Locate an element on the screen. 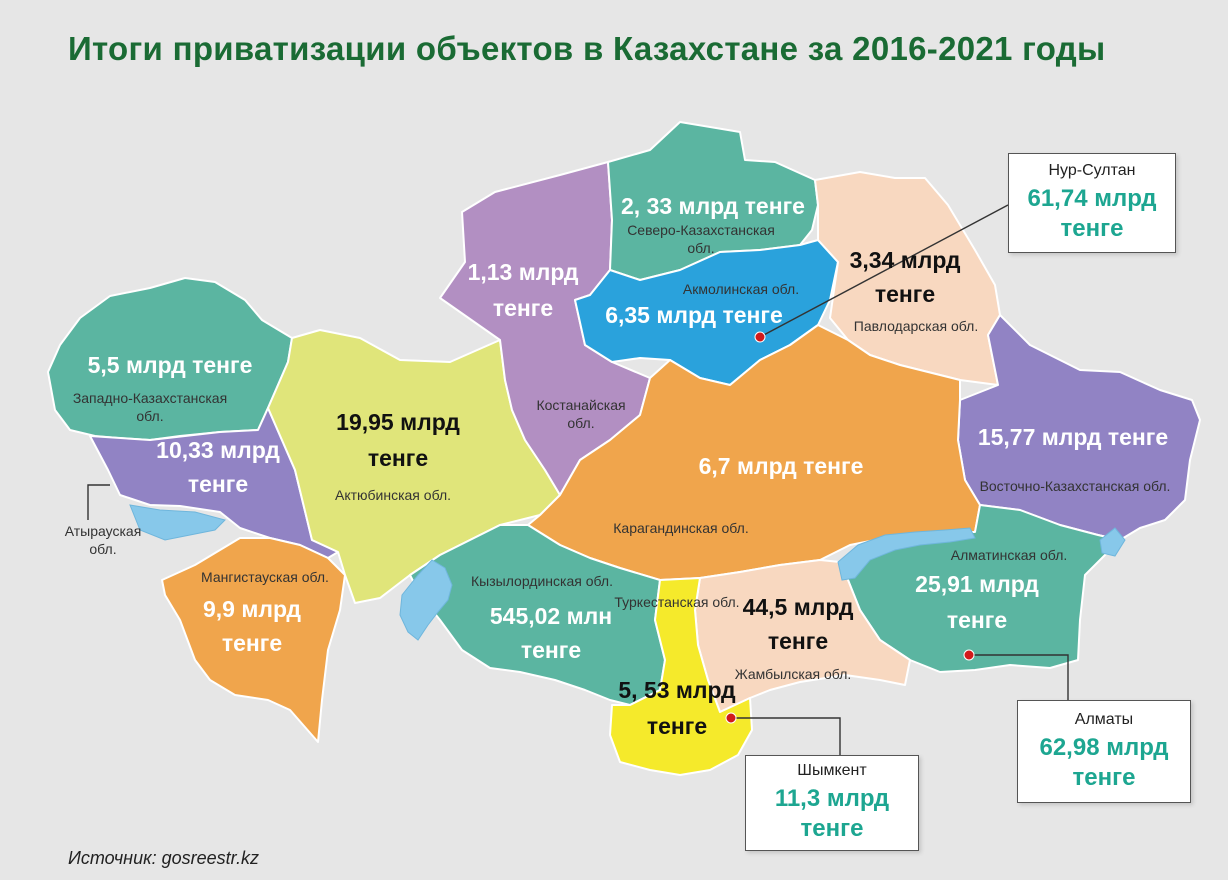 Image resolution: width=1228 pixels, height=880 pixels. turkestan-name: Туркестанская обл. is located at coordinates (676, 602).